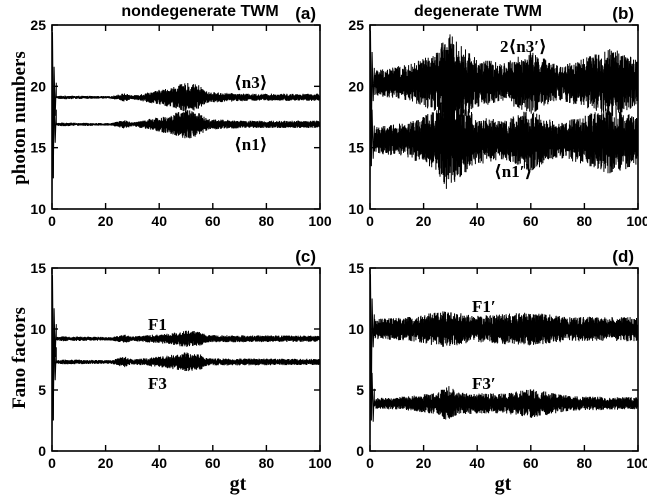 This screenshot has height=496, width=647. What do you see at coordinates (305, 256) in the screenshot?
I see `panel-label: (c)` at bounding box center [305, 256].